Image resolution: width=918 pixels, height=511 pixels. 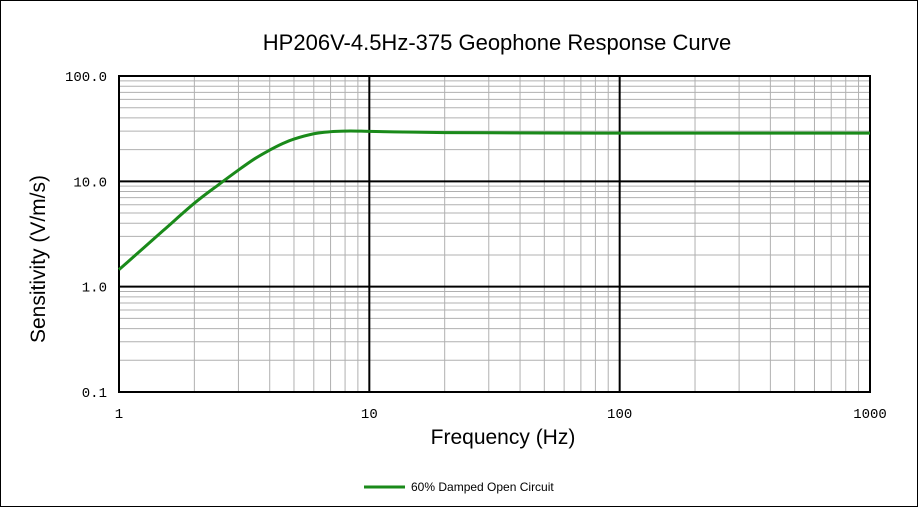 I want to click on y-tick-label: 100.0, so click(x=86, y=78).